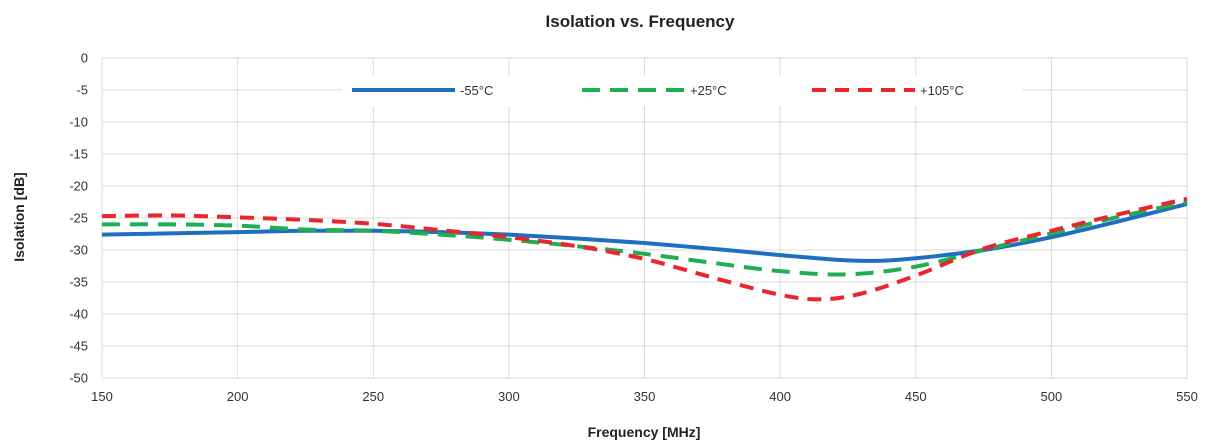  What do you see at coordinates (509, 396) in the screenshot?
I see `x-tick-label: 300` at bounding box center [509, 396].